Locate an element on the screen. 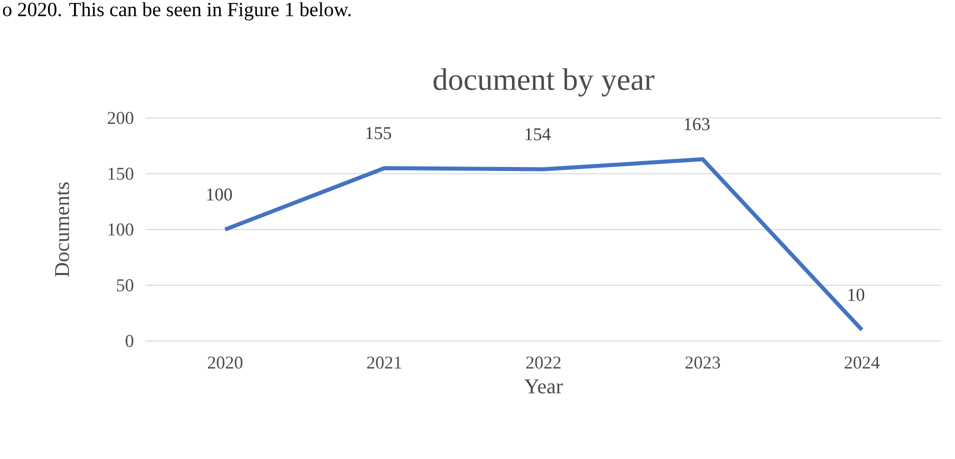 The height and width of the screenshot is (459, 955). y-tick-label: 50 is located at coordinates (125, 285).